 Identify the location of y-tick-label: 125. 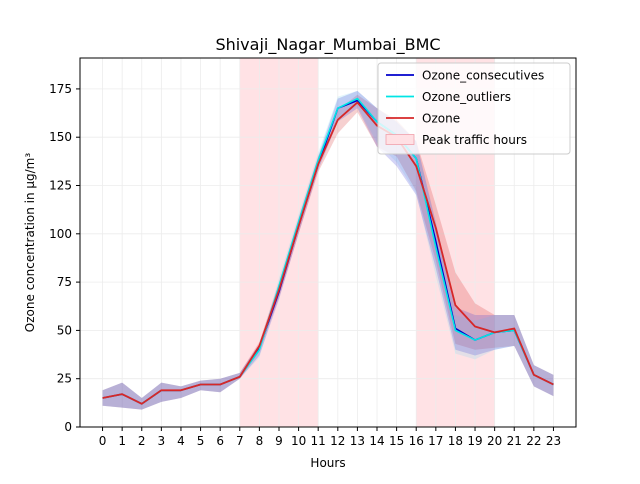
(60, 186).